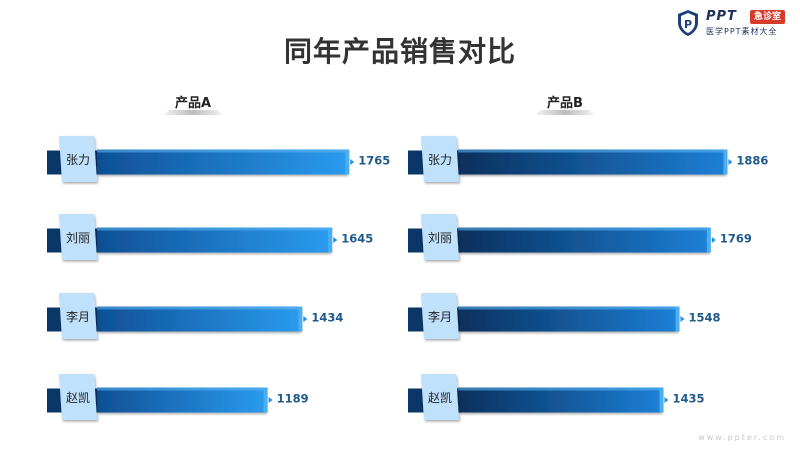  Describe the element at coordinates (688, 399) in the screenshot. I see `value-label: 1435` at that location.